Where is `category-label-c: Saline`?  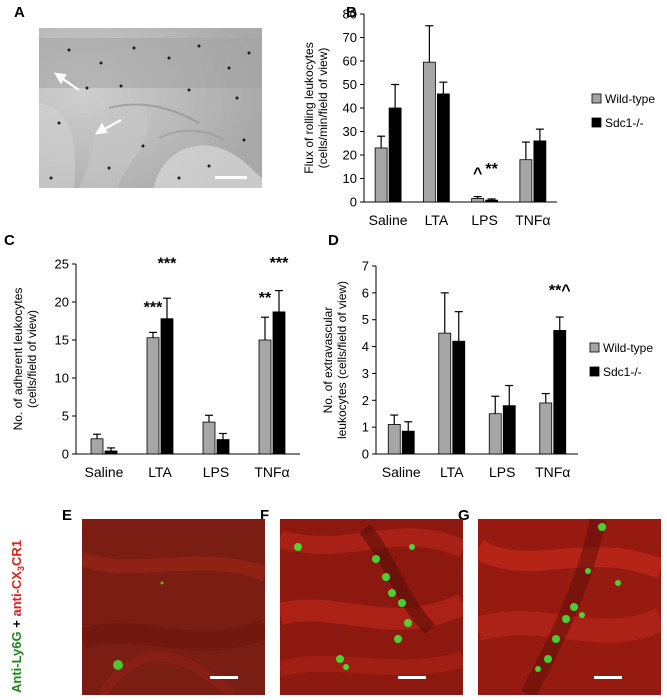 category-label-c: Saline is located at coordinates (104, 472).